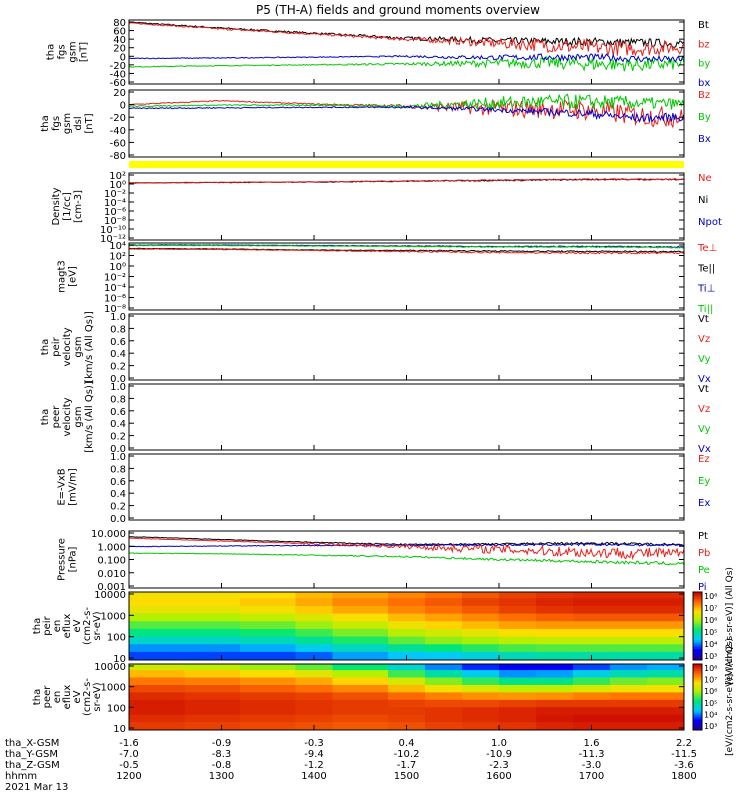 The height and width of the screenshot is (800, 750). Describe the element at coordinates (406, 164) in the screenshot. I see `ephemeris-yellow-bar` at that location.